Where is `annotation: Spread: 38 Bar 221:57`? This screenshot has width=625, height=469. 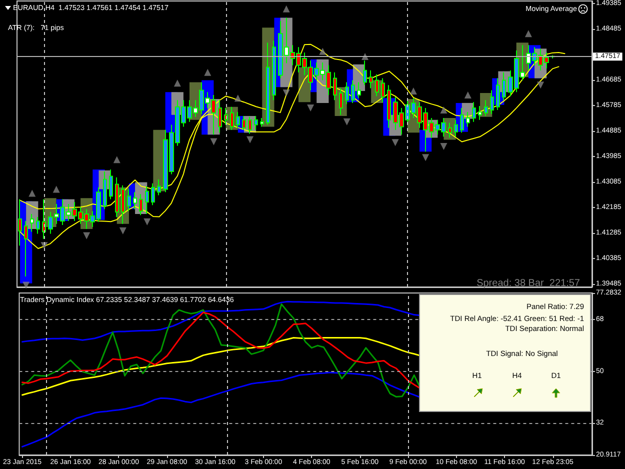
annotation: Spread: 38 Bar 221:57 is located at coordinates (528, 283).